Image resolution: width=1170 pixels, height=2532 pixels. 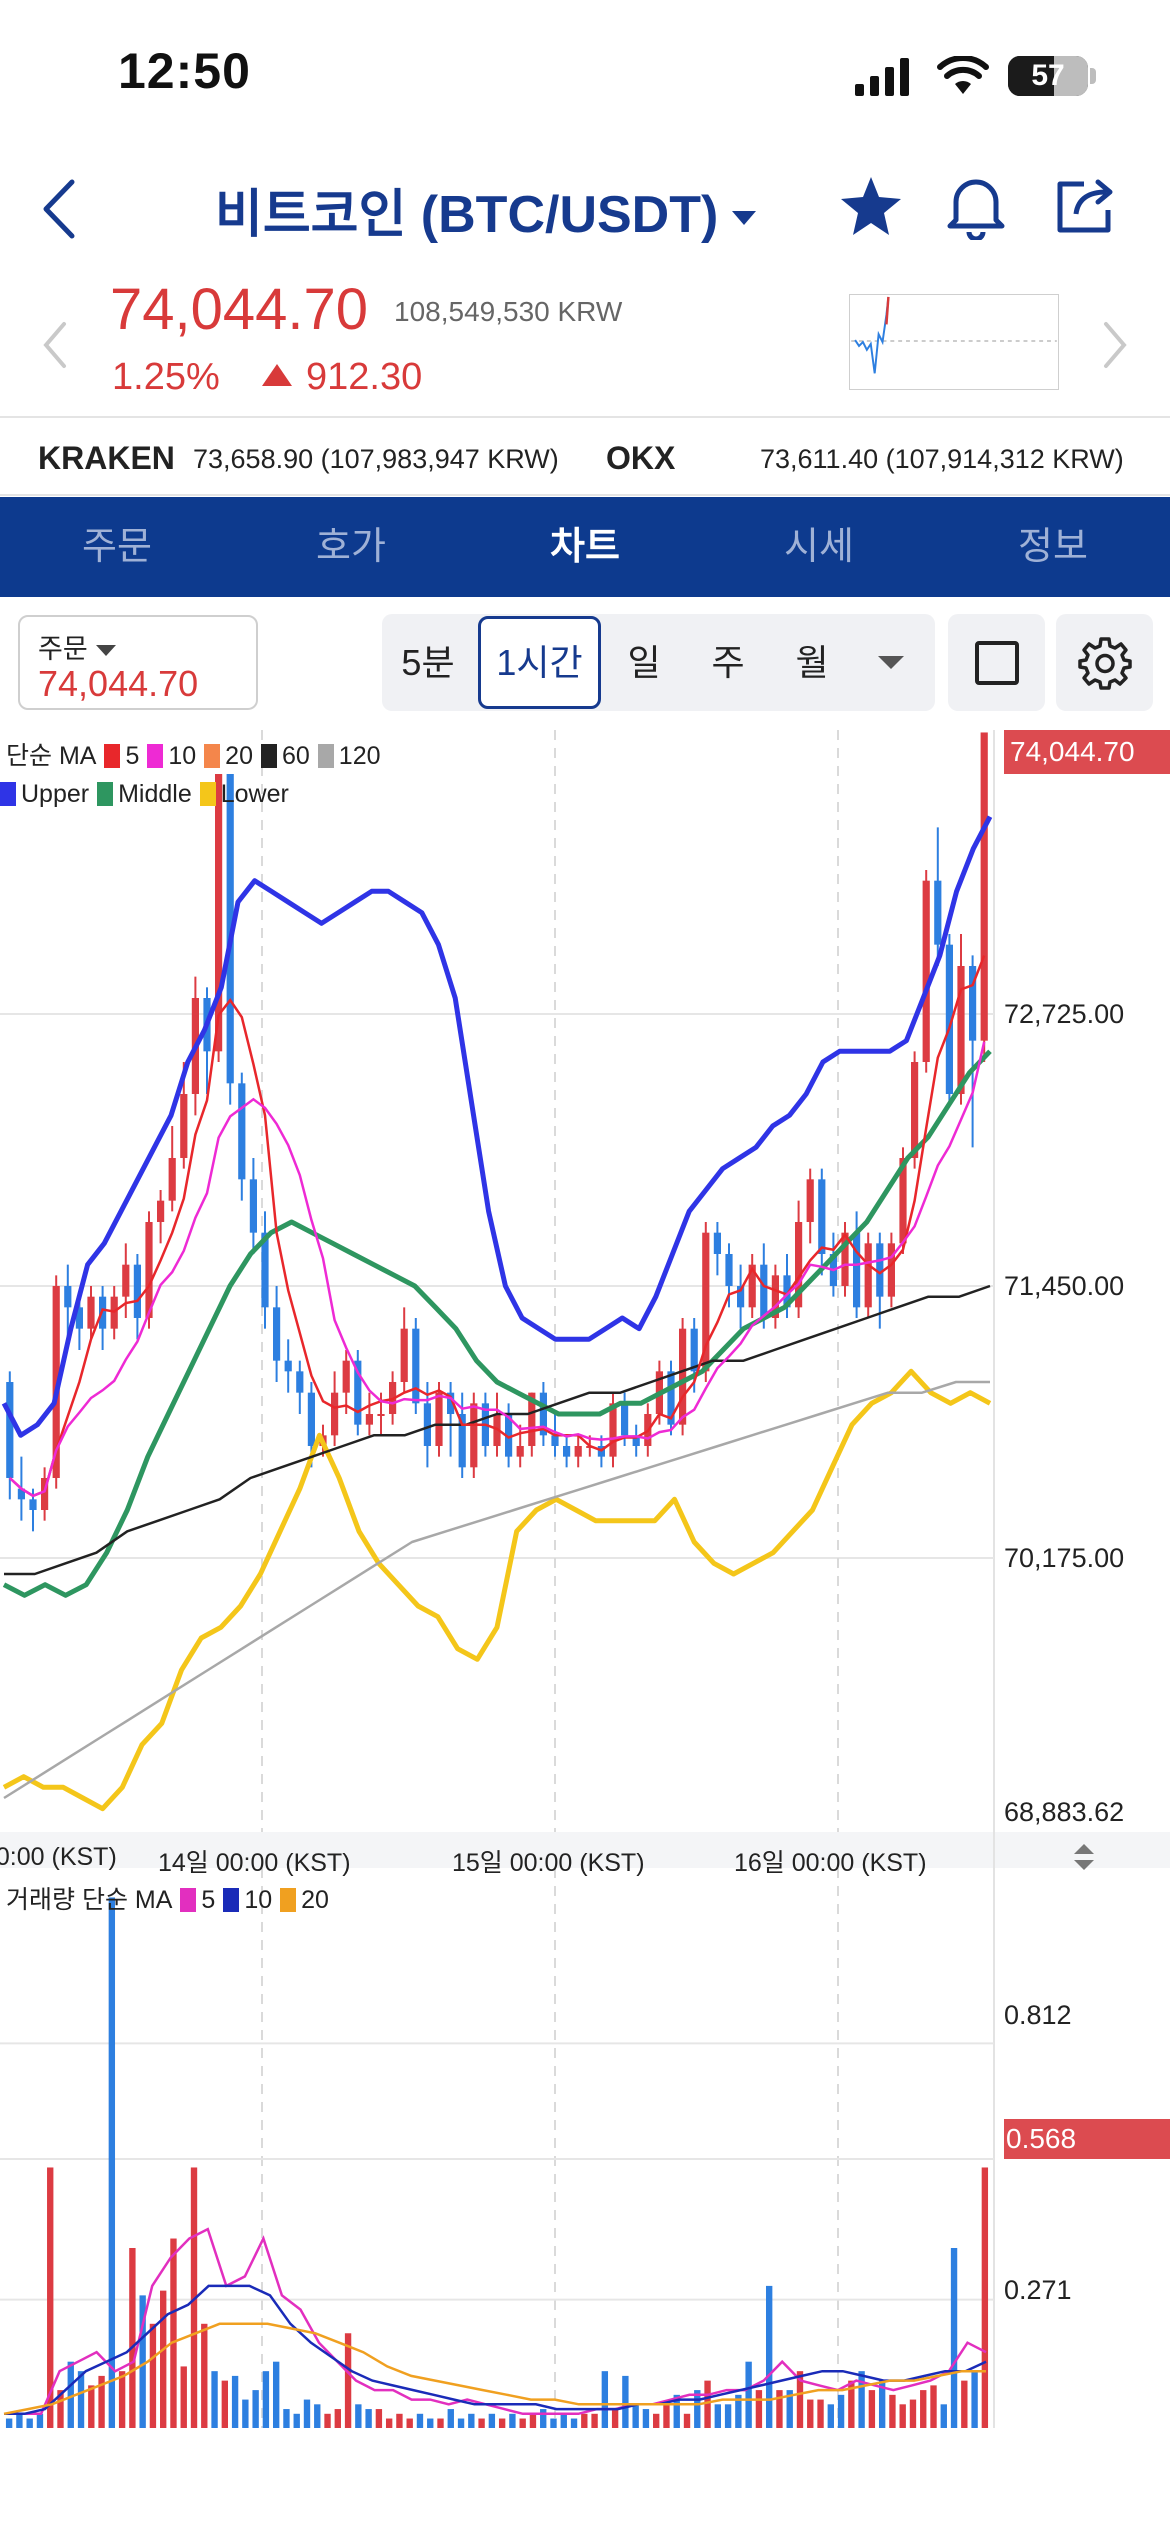 What do you see at coordinates (1038, 2290) in the screenshot?
I see `vol-y-tick: 0.271` at bounding box center [1038, 2290].